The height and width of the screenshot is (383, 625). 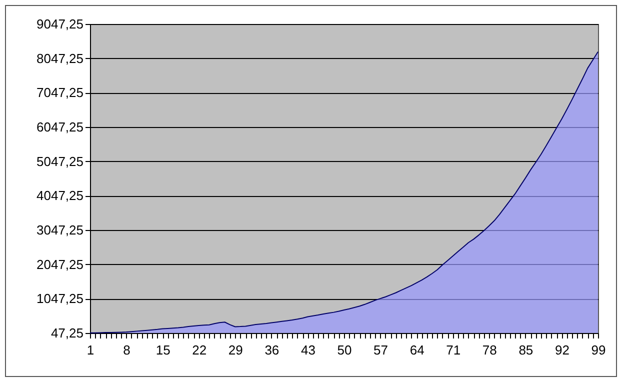 What do you see at coordinates (163, 350) in the screenshot?
I see `x-tick-label: 15` at bounding box center [163, 350].